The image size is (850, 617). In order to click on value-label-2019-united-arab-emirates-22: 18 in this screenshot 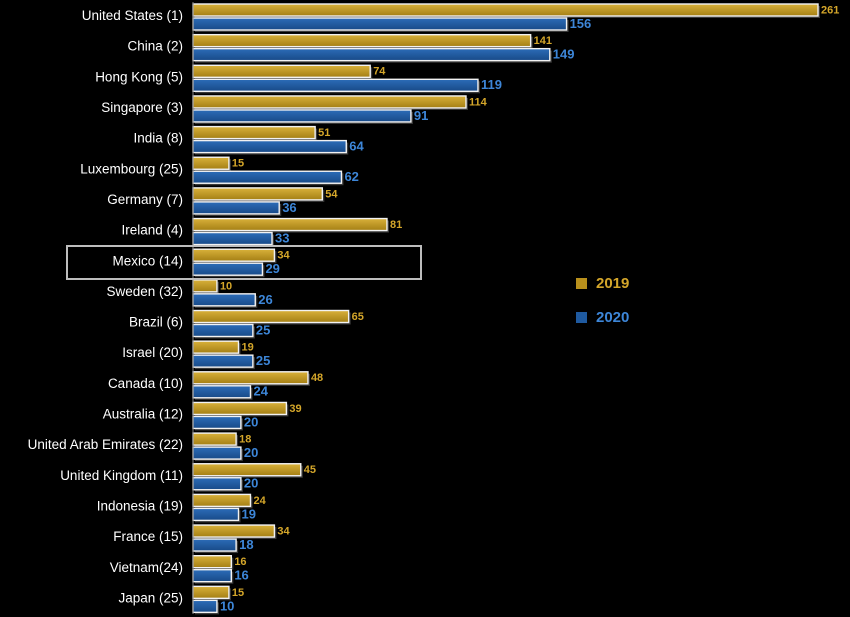, I will do `click(245, 440)`.